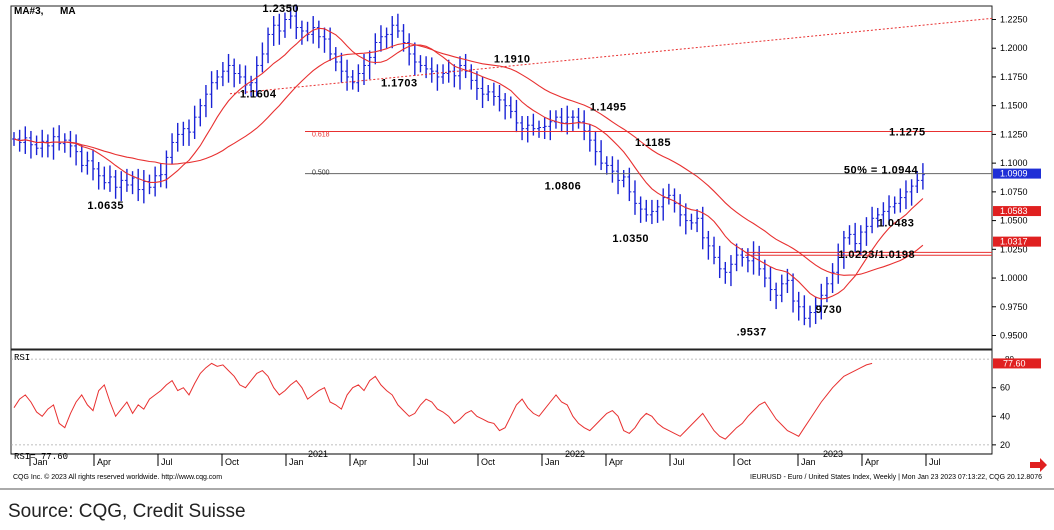 Image resolution: width=1054 pixels, height=530 pixels. What do you see at coordinates (881, 171) in the screenshot?
I see `price-annotation: 50% = 1.0944` at bounding box center [881, 171].